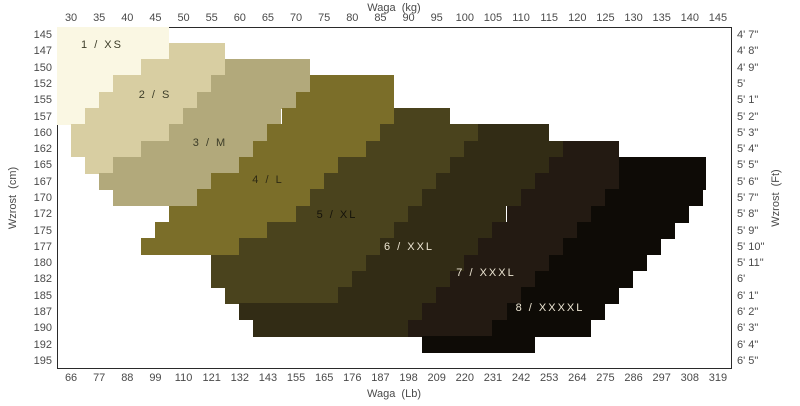 The width and height of the screenshot is (800, 406). I want to click on kg-tick: 100, so click(464, 18).